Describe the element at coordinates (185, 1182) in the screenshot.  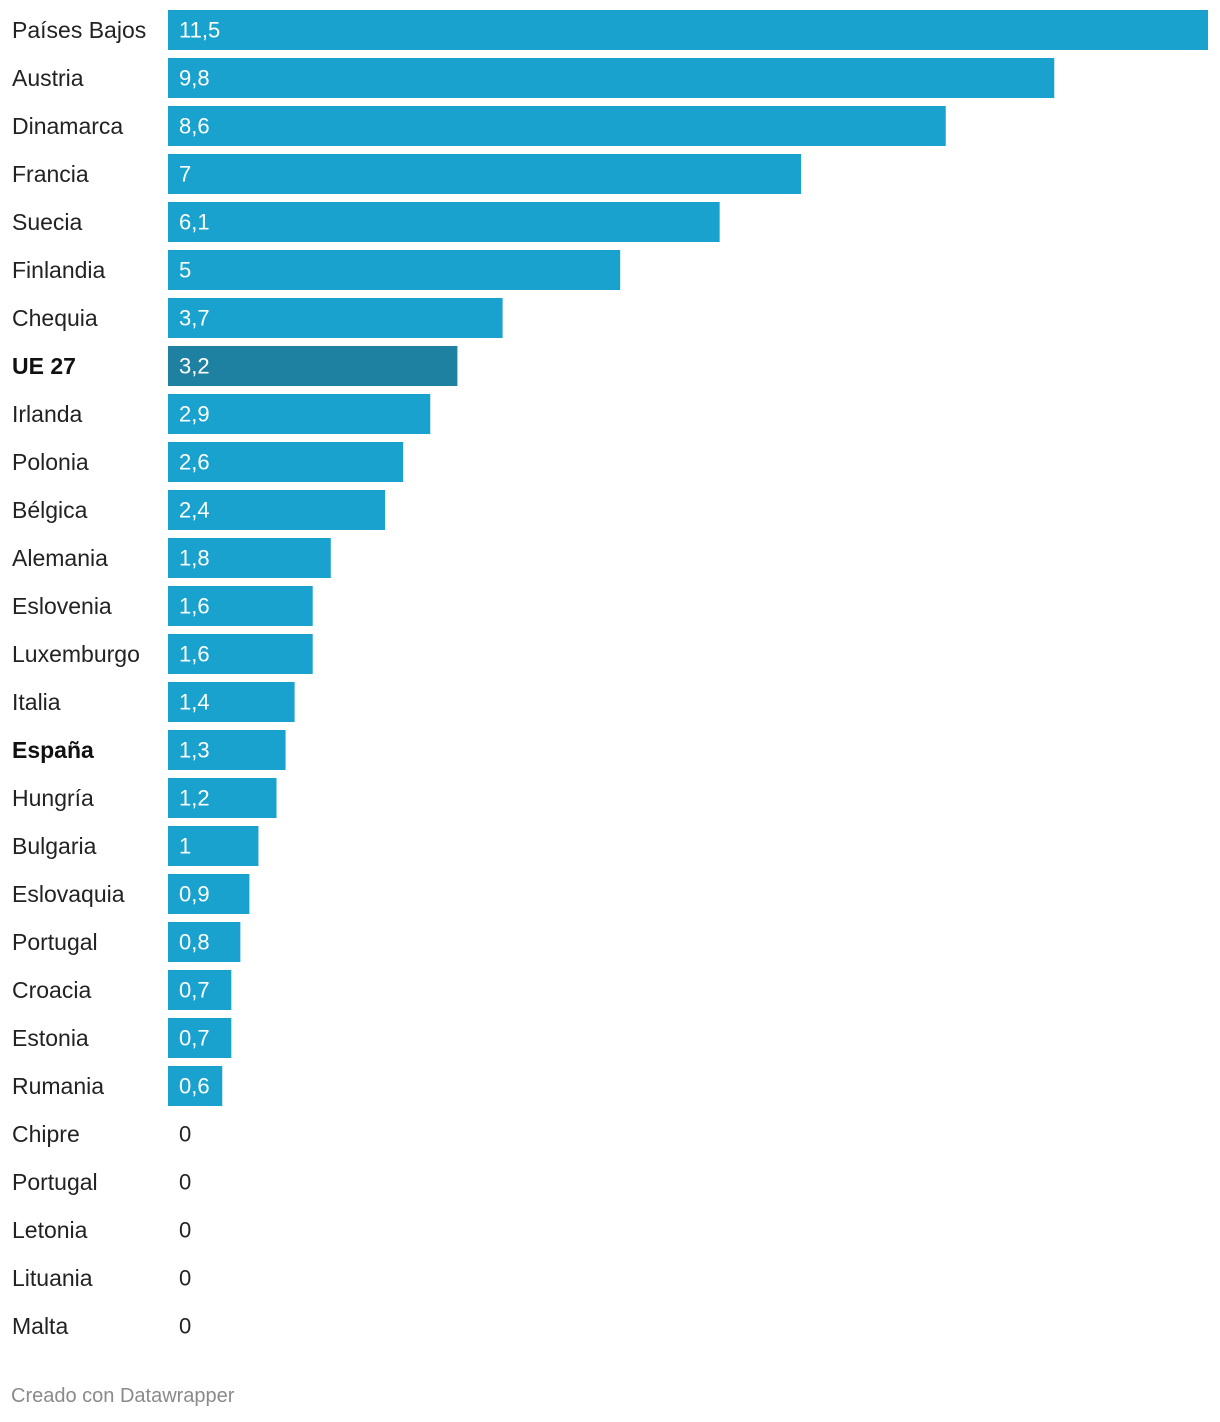
I see `value-label-portugal-24: 0` at that location.